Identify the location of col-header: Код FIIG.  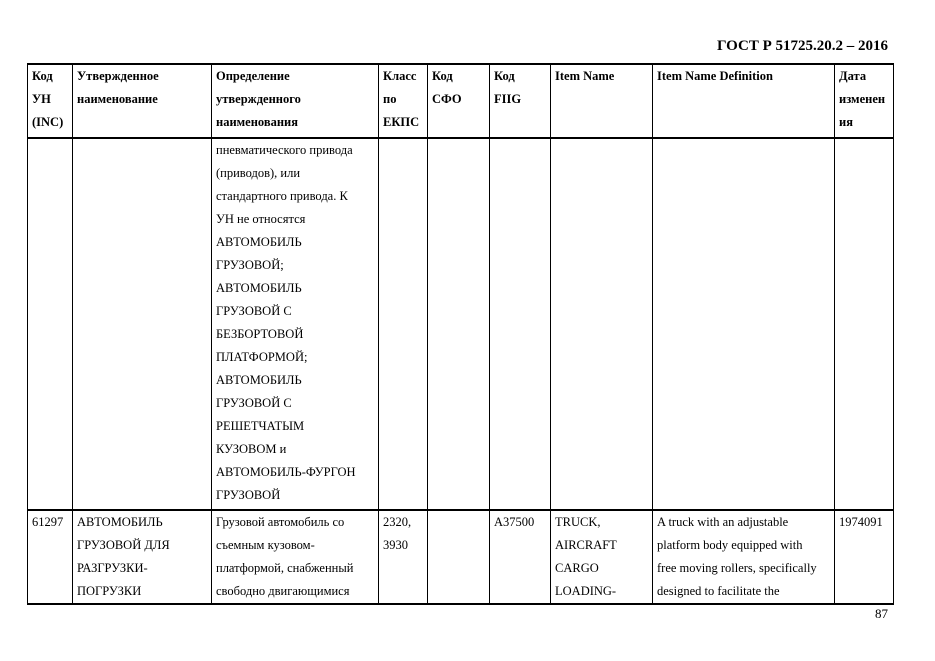
(520, 101).